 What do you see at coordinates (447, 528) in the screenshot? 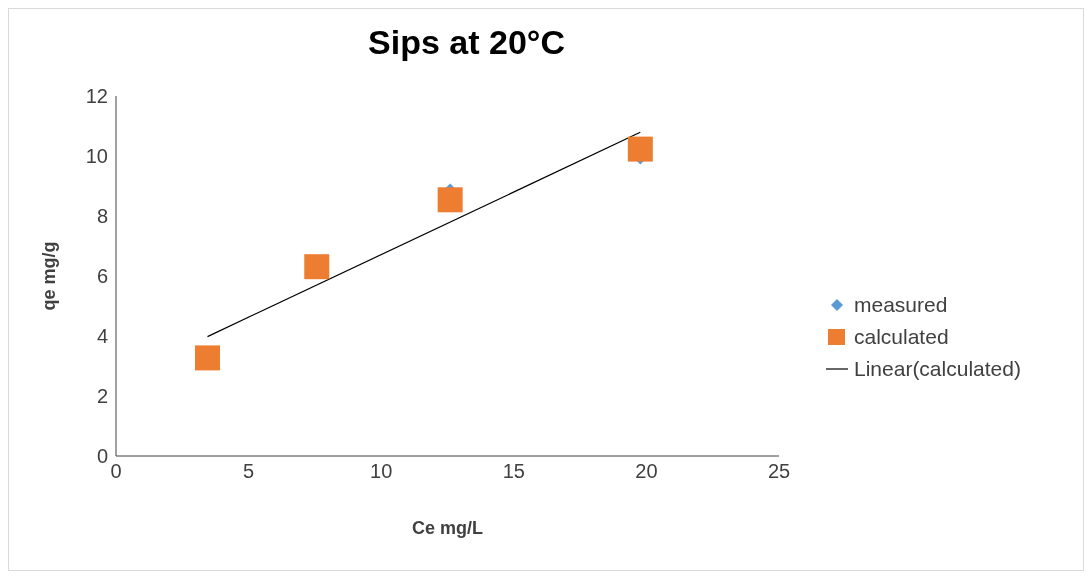
I see `x-axis-title: Ce mg/L` at bounding box center [447, 528].